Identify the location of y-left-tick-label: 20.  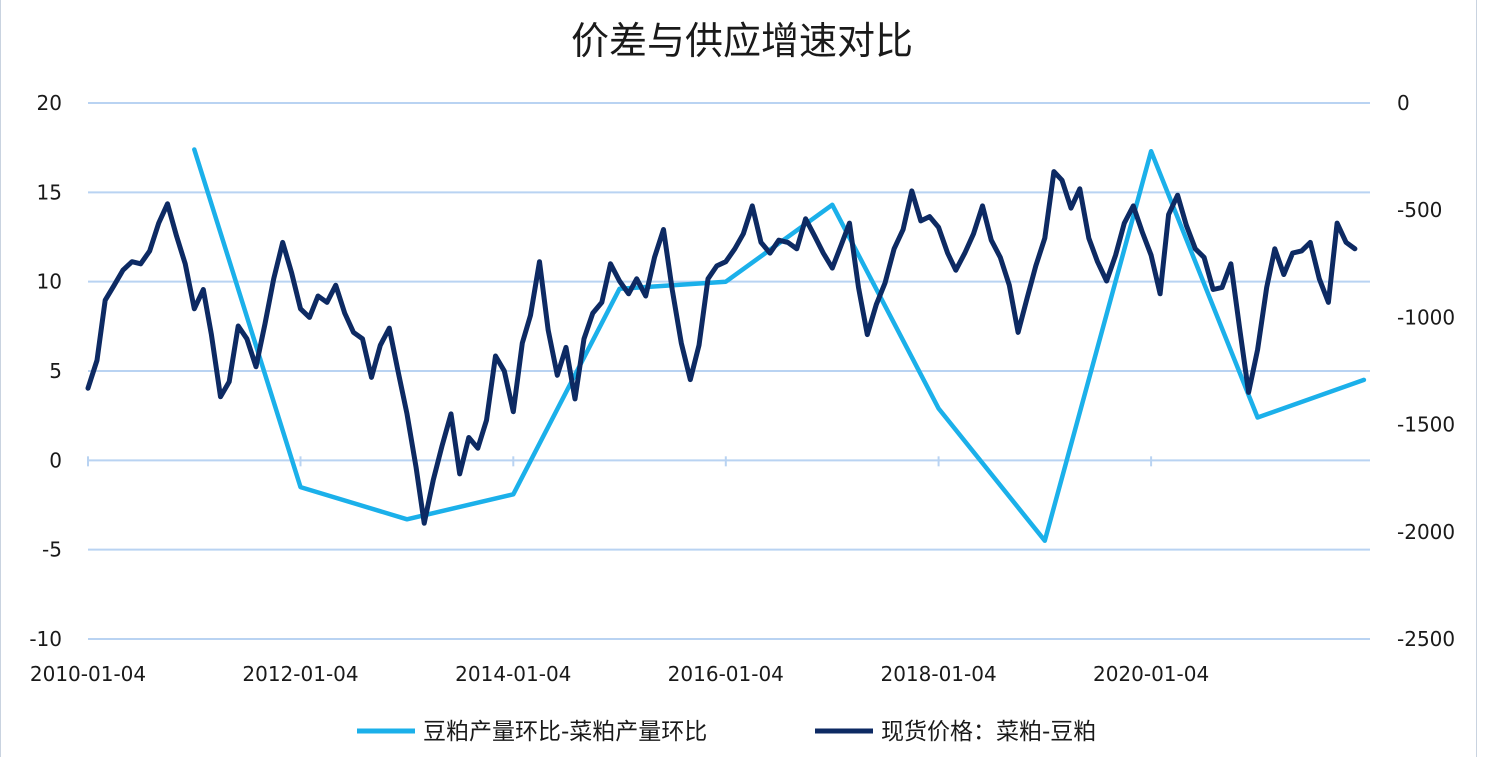
(49, 103).